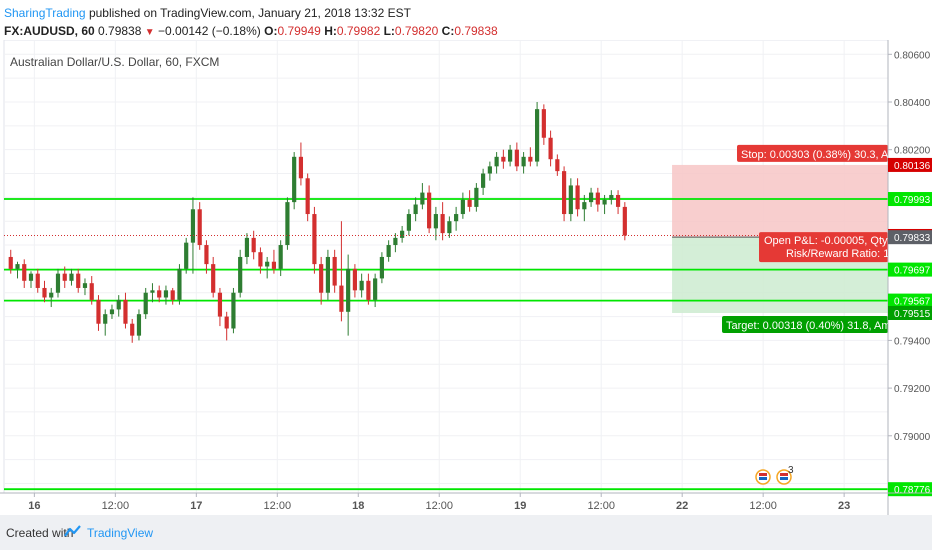 The image size is (932, 550). I want to click on down-arrow-icon: ▼, so click(149, 32).